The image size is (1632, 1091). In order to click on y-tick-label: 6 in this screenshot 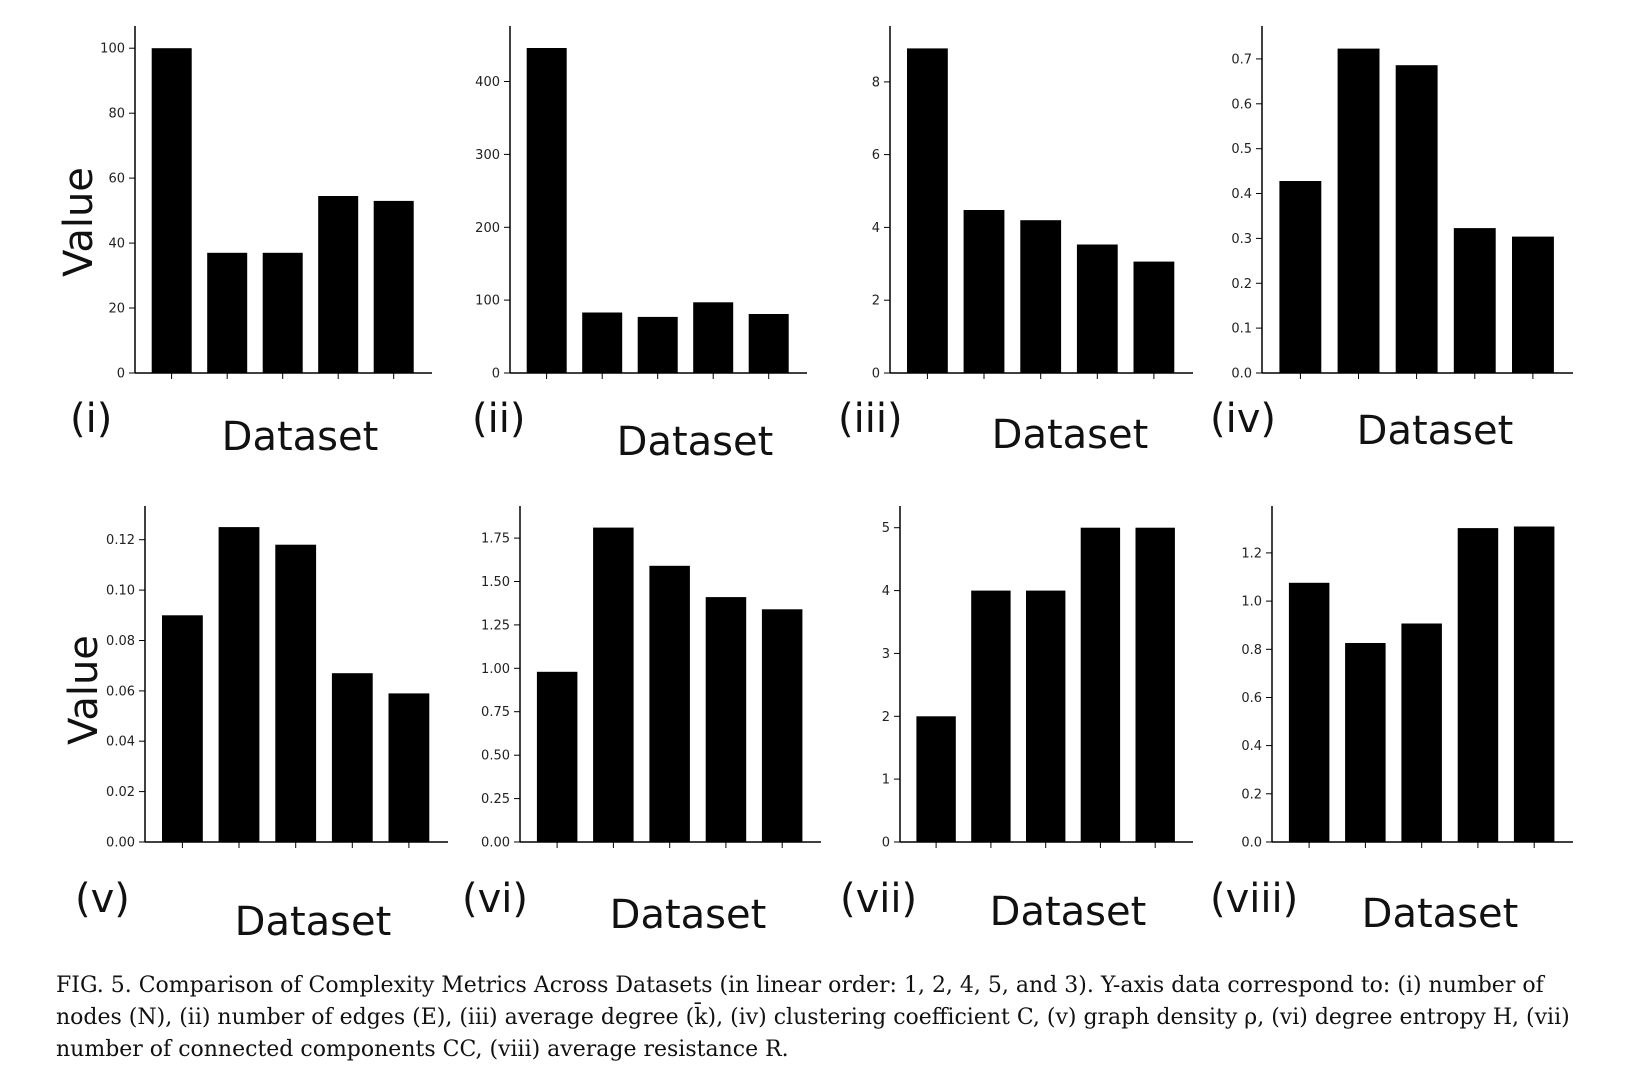, I will do `click(876, 155)`.